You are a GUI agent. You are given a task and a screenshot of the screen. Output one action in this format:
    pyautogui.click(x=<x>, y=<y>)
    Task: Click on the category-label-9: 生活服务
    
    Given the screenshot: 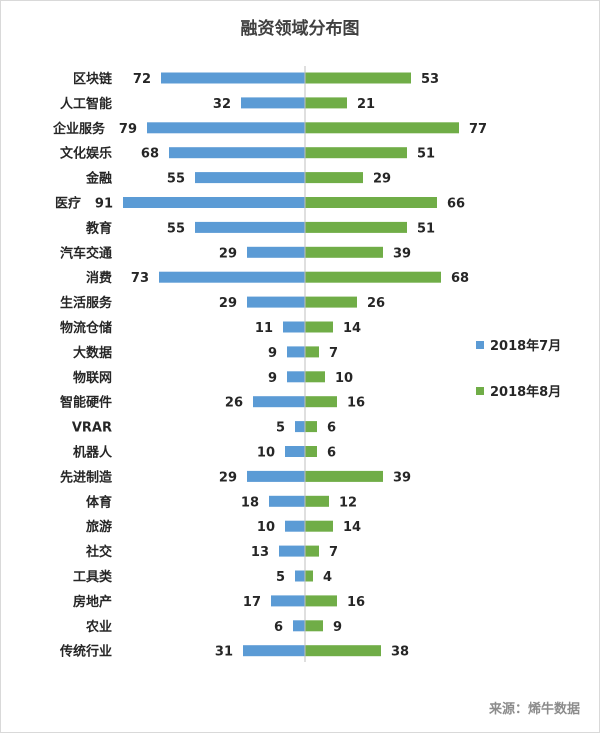 What is the action you would take?
    pyautogui.click(x=86, y=303)
    